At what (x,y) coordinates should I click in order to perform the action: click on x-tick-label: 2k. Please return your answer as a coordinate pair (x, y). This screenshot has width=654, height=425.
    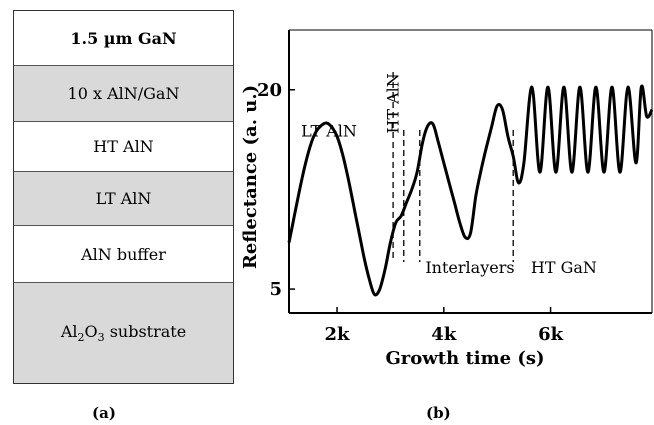
    Looking at the image, I should click on (338, 334).